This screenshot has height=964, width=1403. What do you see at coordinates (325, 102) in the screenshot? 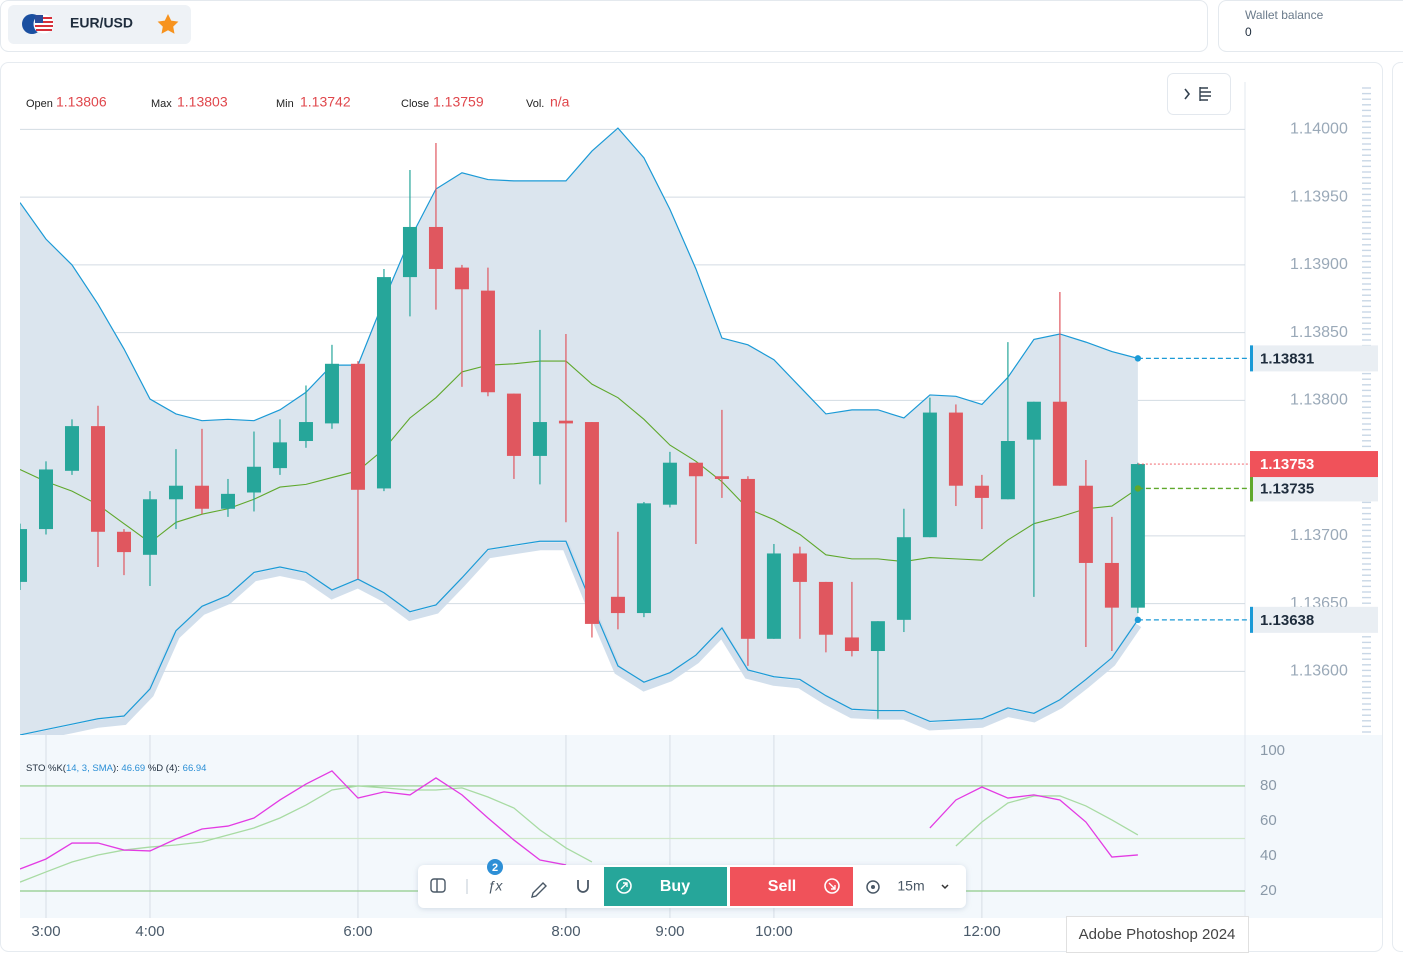
I see `ohlc-value: 1.13742` at bounding box center [325, 102].